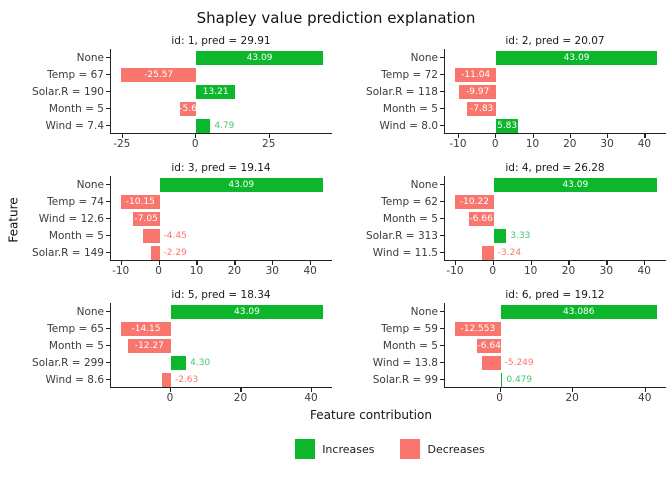  What do you see at coordinates (478, 328) in the screenshot?
I see `bar-value-label: -12.553` at bounding box center [478, 328].